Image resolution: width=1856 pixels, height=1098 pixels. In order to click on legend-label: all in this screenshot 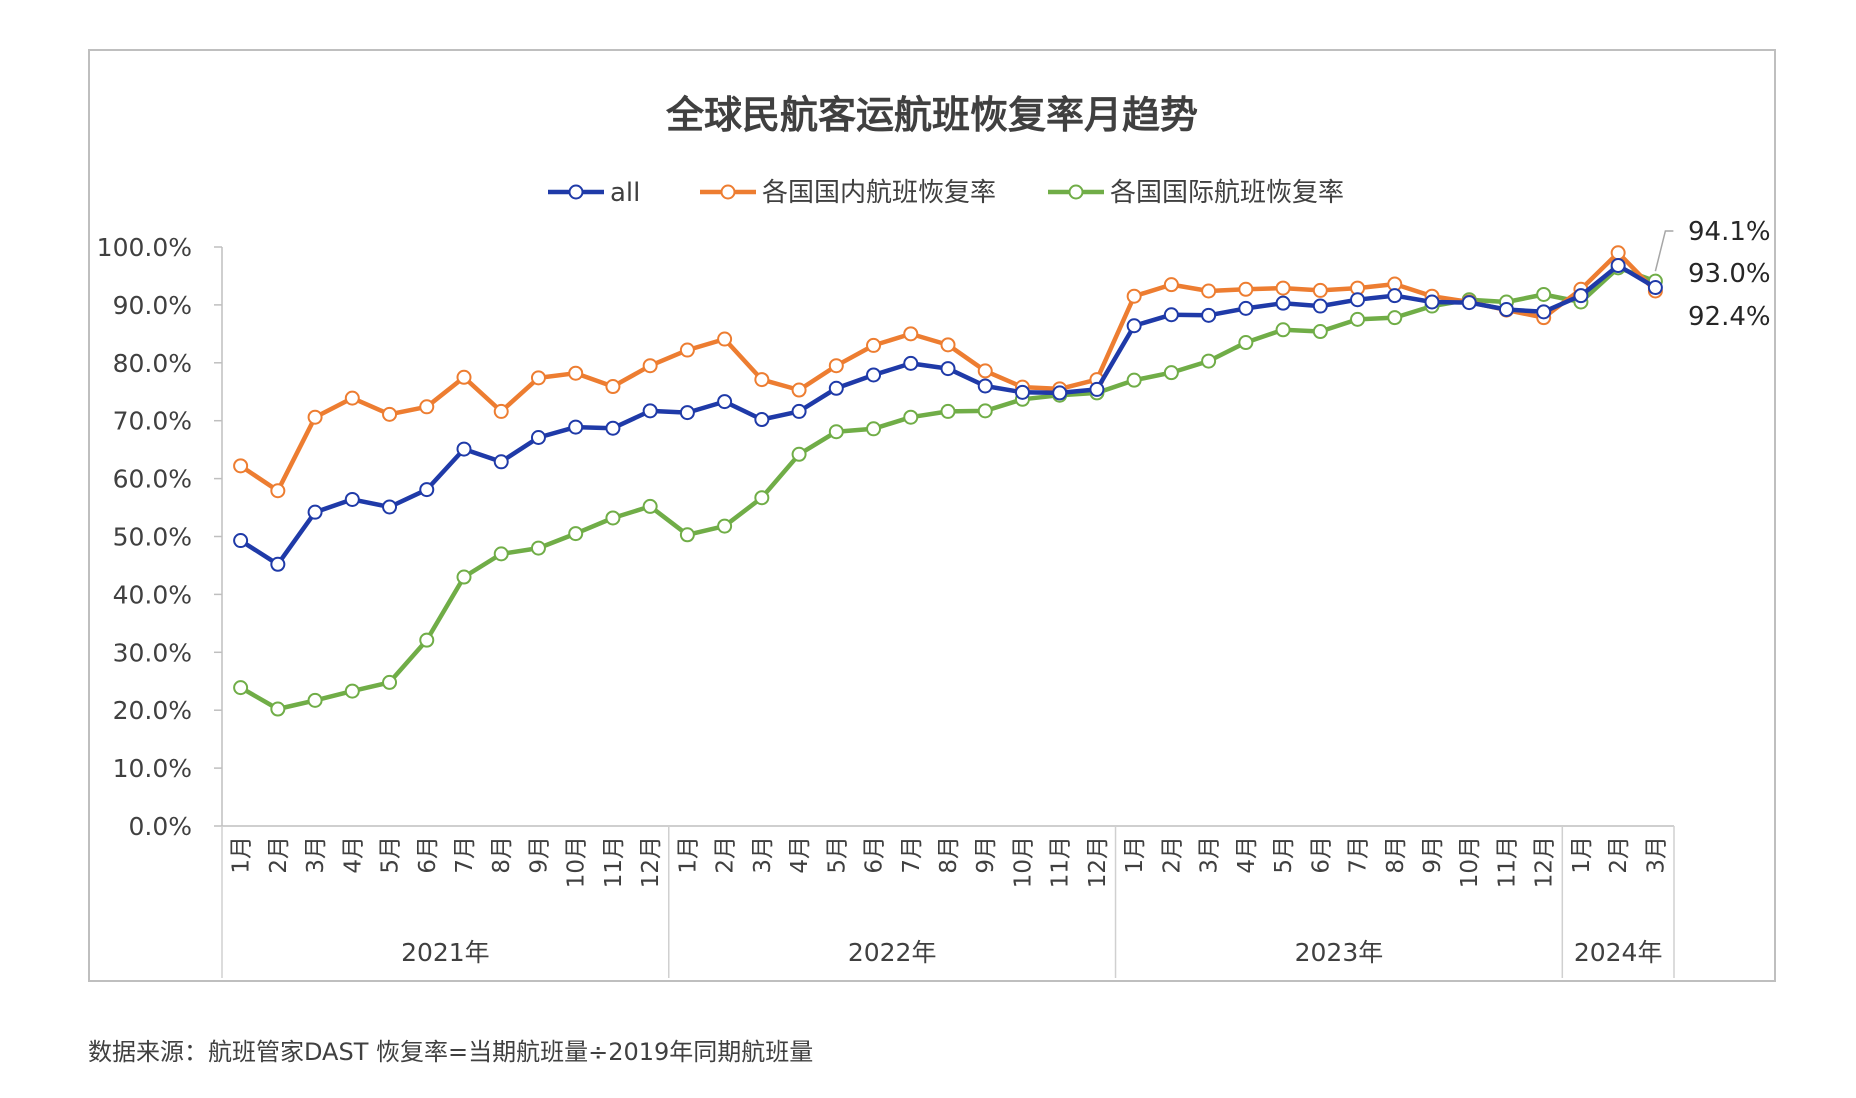, I will do `click(625, 193)`.